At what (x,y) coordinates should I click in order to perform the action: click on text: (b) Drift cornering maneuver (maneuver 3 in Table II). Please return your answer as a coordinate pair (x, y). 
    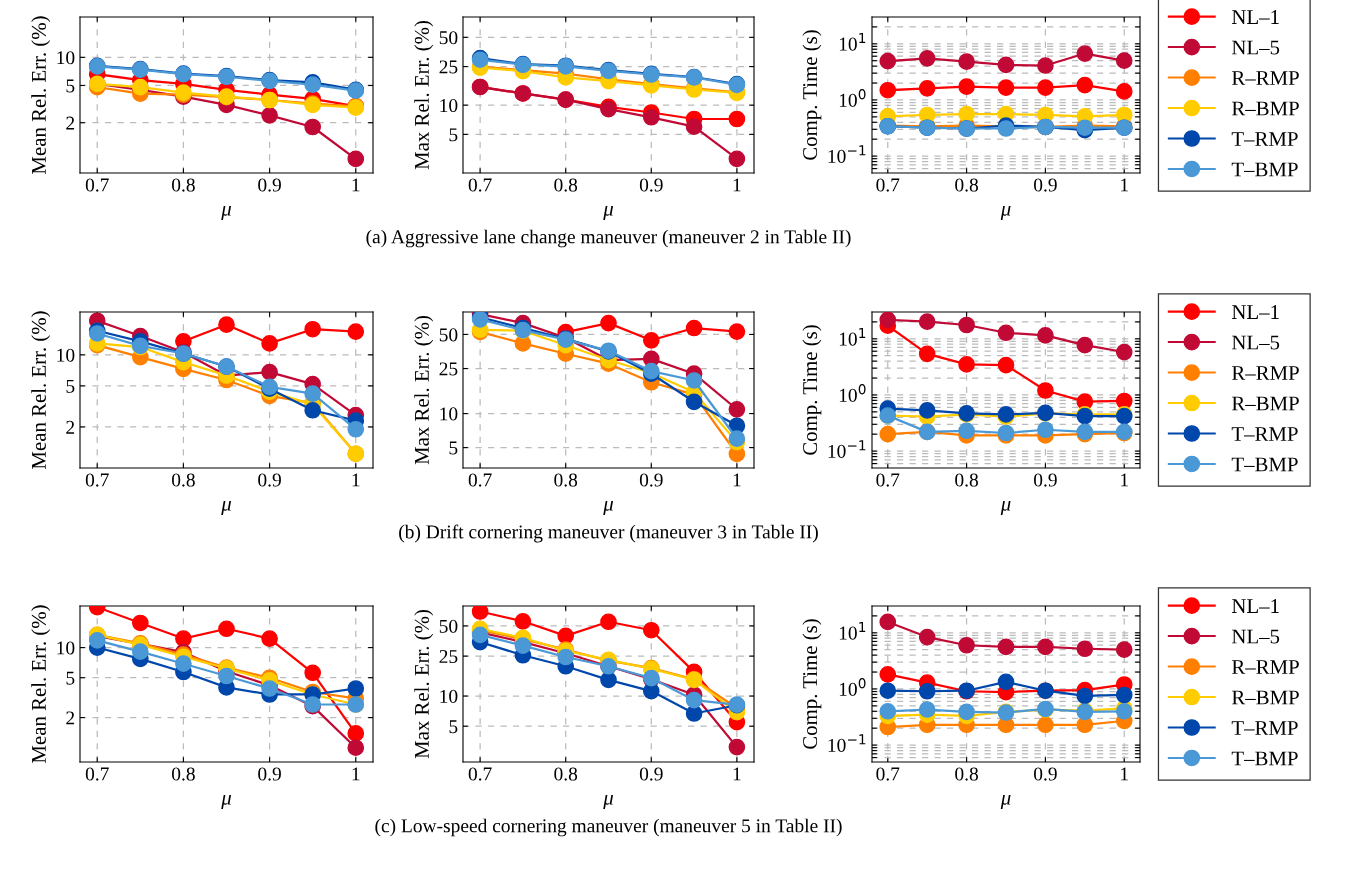
    Looking at the image, I should click on (608, 533).